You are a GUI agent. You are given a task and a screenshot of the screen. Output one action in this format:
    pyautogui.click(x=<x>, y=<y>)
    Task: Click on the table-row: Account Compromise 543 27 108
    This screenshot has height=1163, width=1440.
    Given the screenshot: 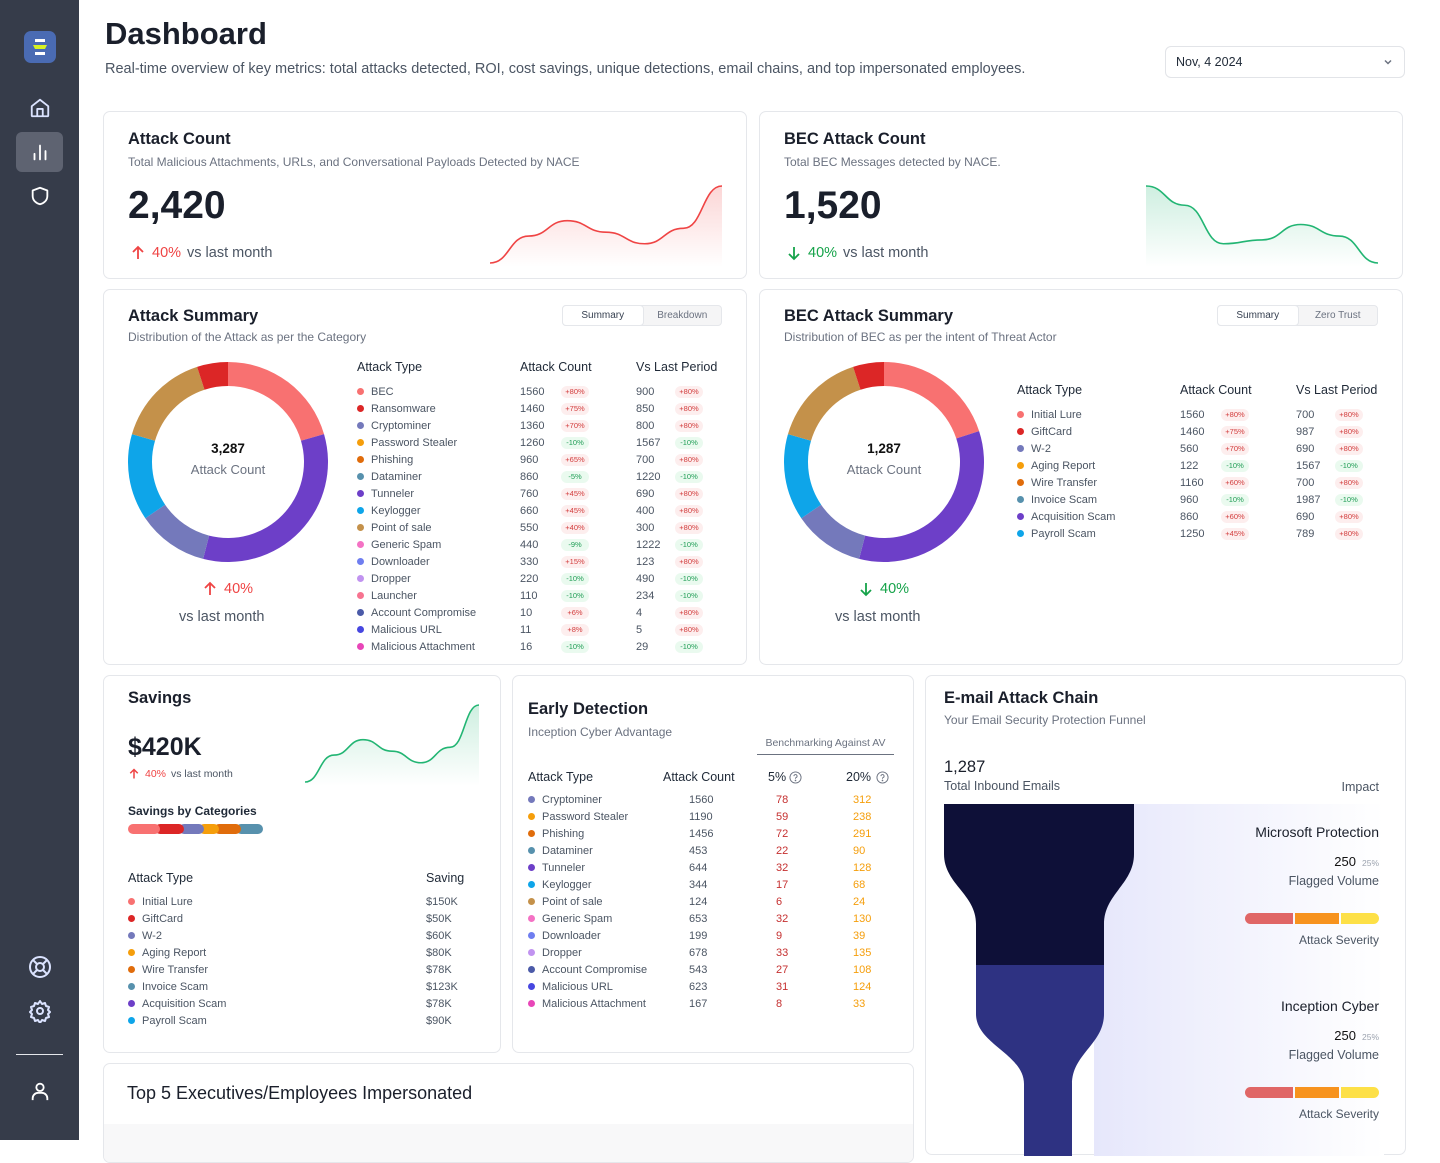 What is the action you would take?
    pyautogui.click(x=713, y=969)
    